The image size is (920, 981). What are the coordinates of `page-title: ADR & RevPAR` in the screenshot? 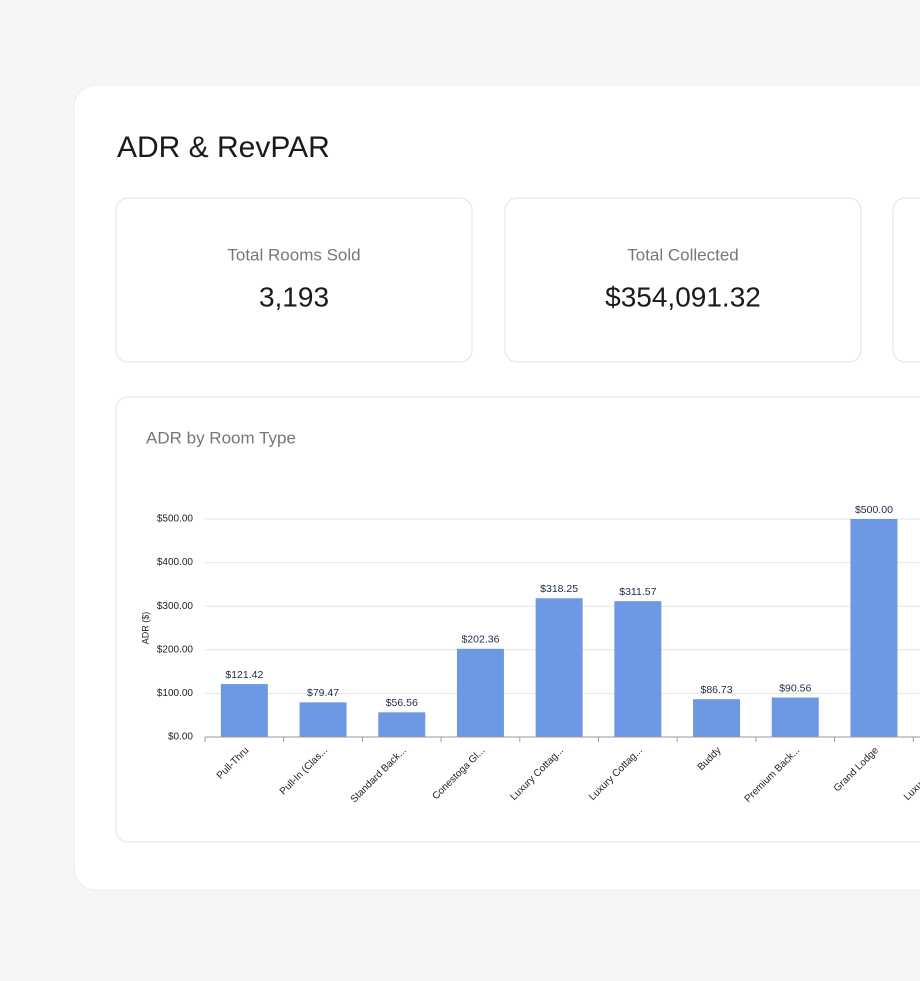 It's located at (223, 147).